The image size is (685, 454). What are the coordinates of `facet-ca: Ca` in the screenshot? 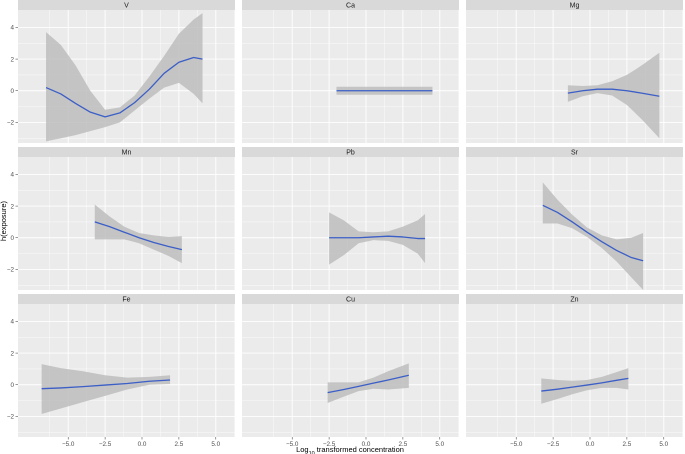 It's located at (350, 71).